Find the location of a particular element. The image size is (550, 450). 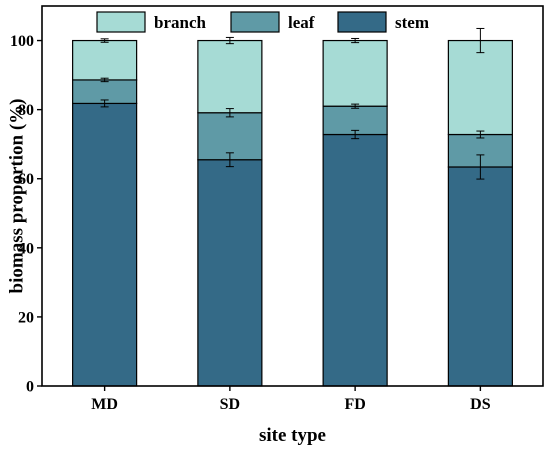

bar-stem-fd is located at coordinates (355, 260).